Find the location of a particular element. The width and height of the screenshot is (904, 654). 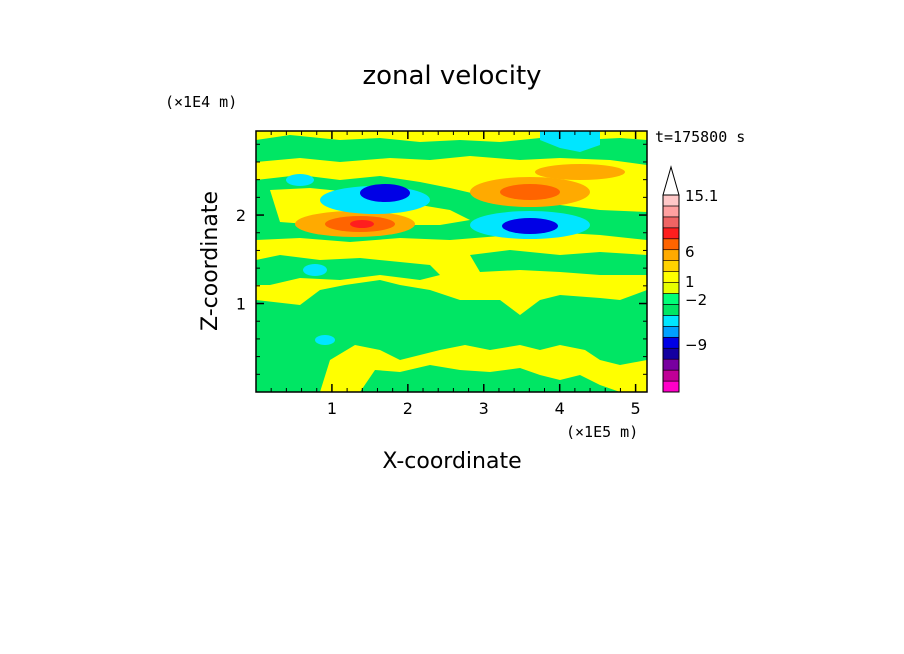

x-tick-label: 3 is located at coordinates (484, 408).